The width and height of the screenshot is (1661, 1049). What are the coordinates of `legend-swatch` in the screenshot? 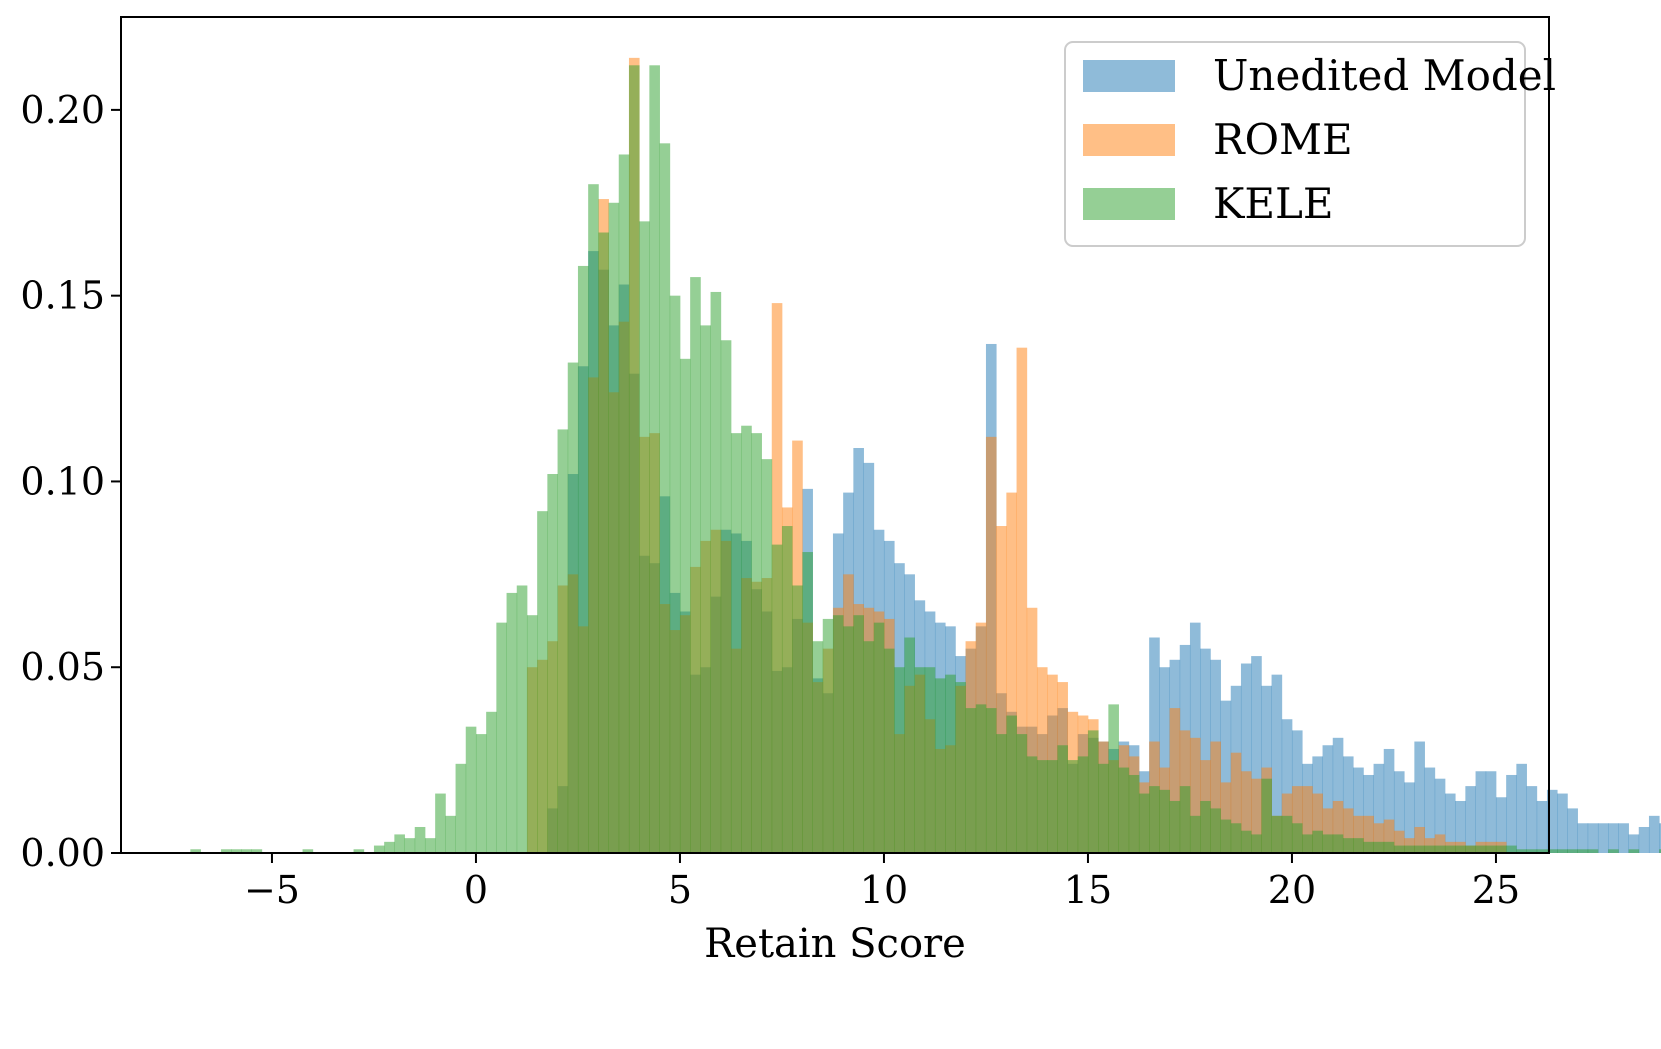 It's located at (1129, 204).